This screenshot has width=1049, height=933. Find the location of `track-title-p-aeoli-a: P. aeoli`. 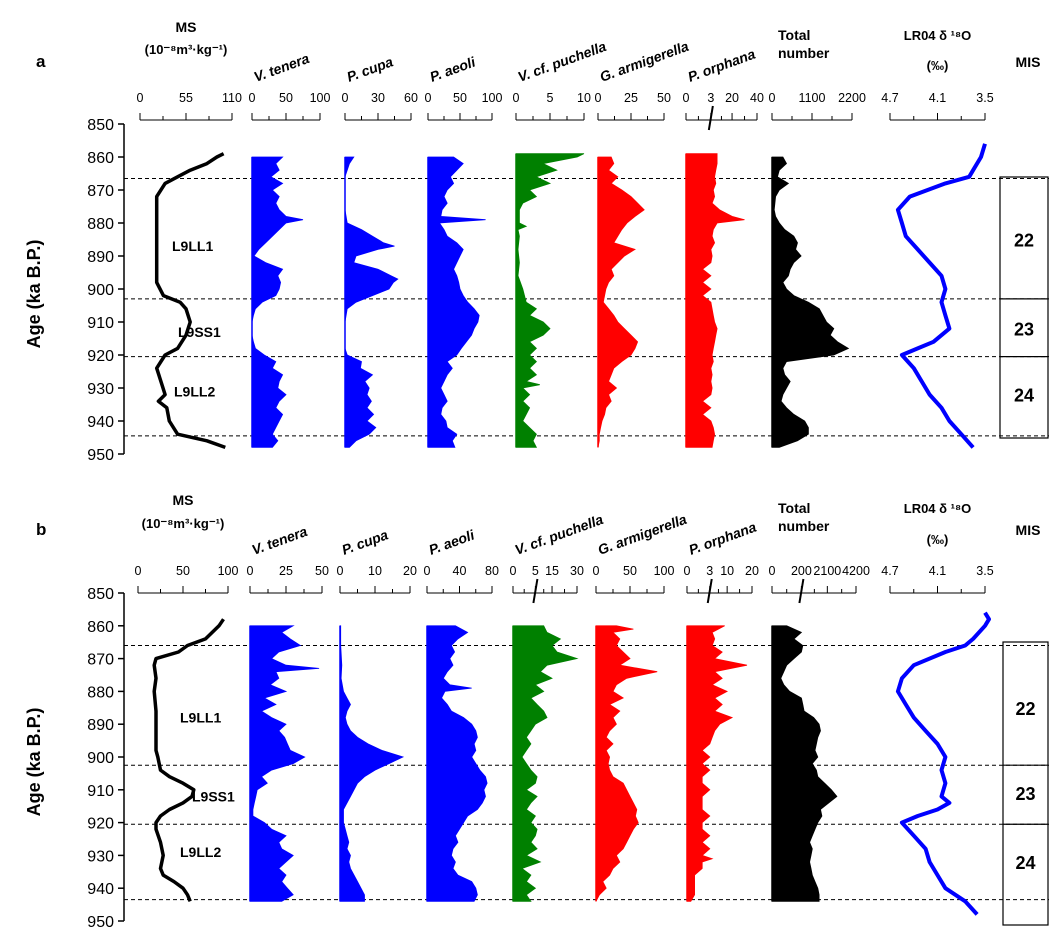

track-title-p-aeoli-a: P. aeoli is located at coordinates (453, 69).